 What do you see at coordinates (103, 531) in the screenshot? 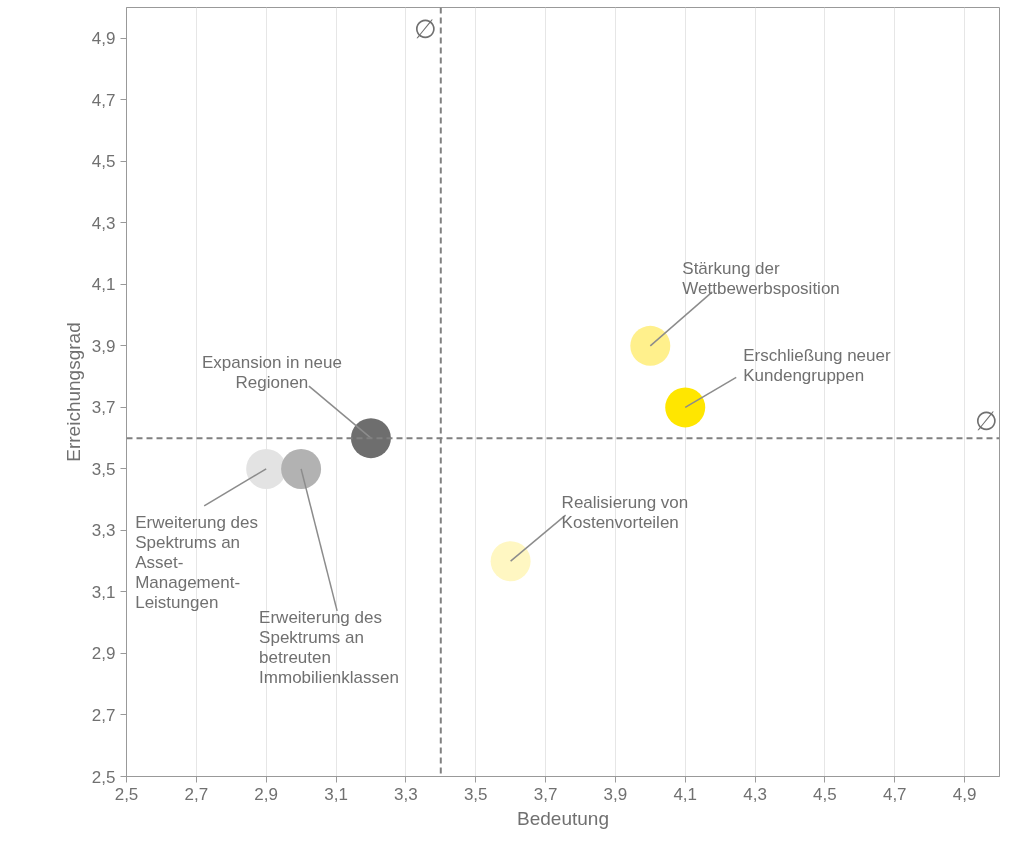
I see `y-tick-label: 3,3` at bounding box center [103, 531].